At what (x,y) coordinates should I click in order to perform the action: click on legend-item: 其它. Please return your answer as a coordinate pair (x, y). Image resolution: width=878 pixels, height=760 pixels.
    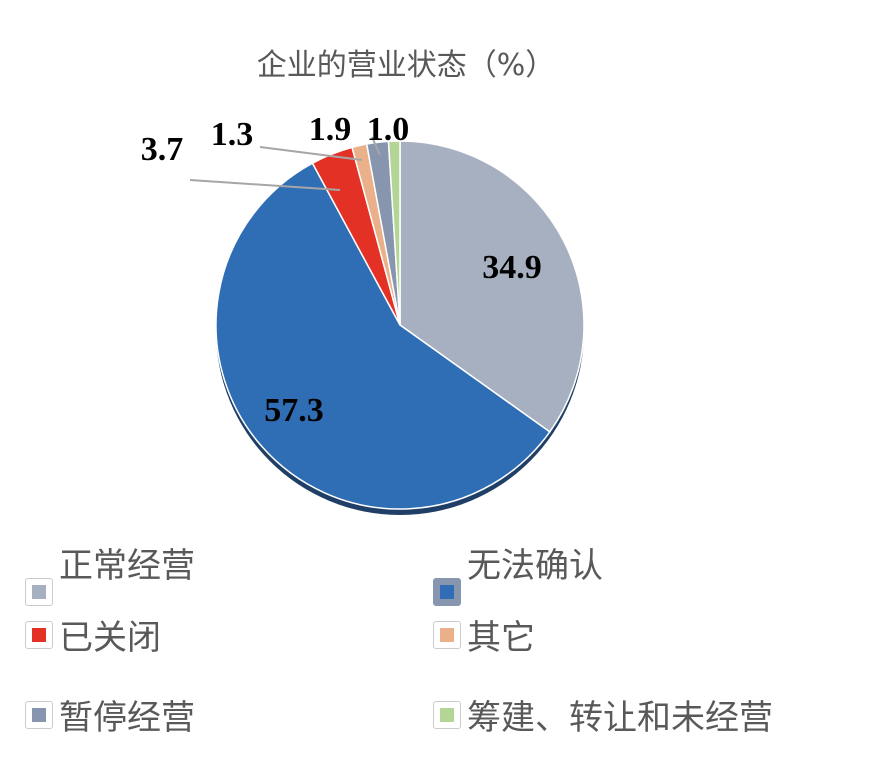
    Looking at the image, I should click on (484, 634).